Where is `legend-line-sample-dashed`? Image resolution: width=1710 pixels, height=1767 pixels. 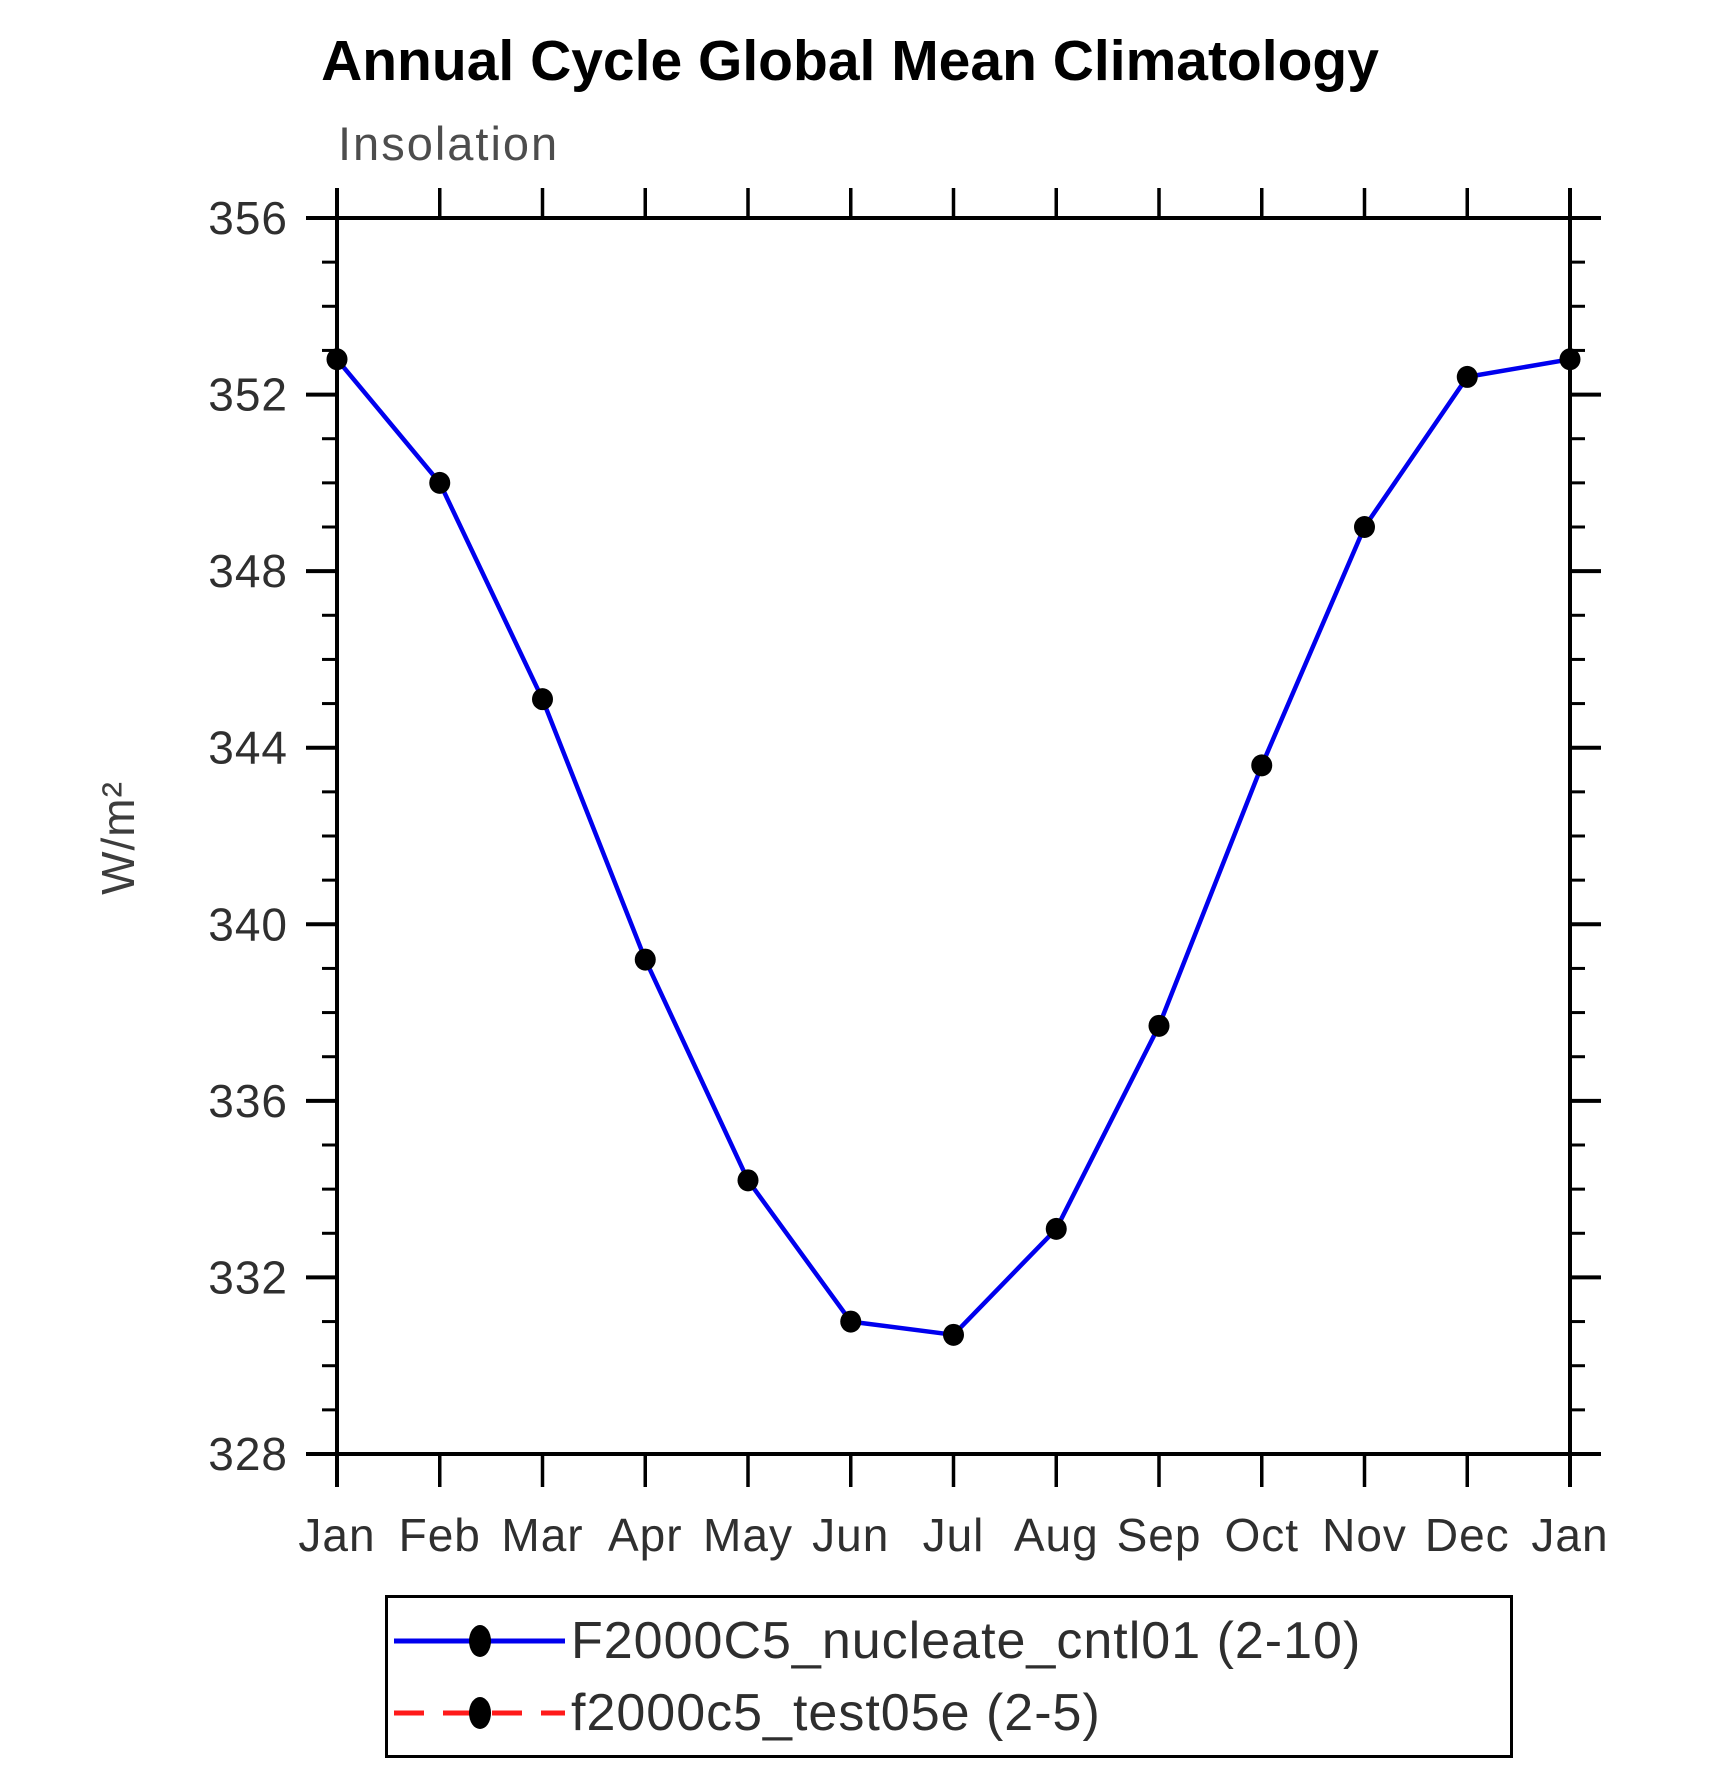
legend-line-sample-dashed is located at coordinates (479, 1712).